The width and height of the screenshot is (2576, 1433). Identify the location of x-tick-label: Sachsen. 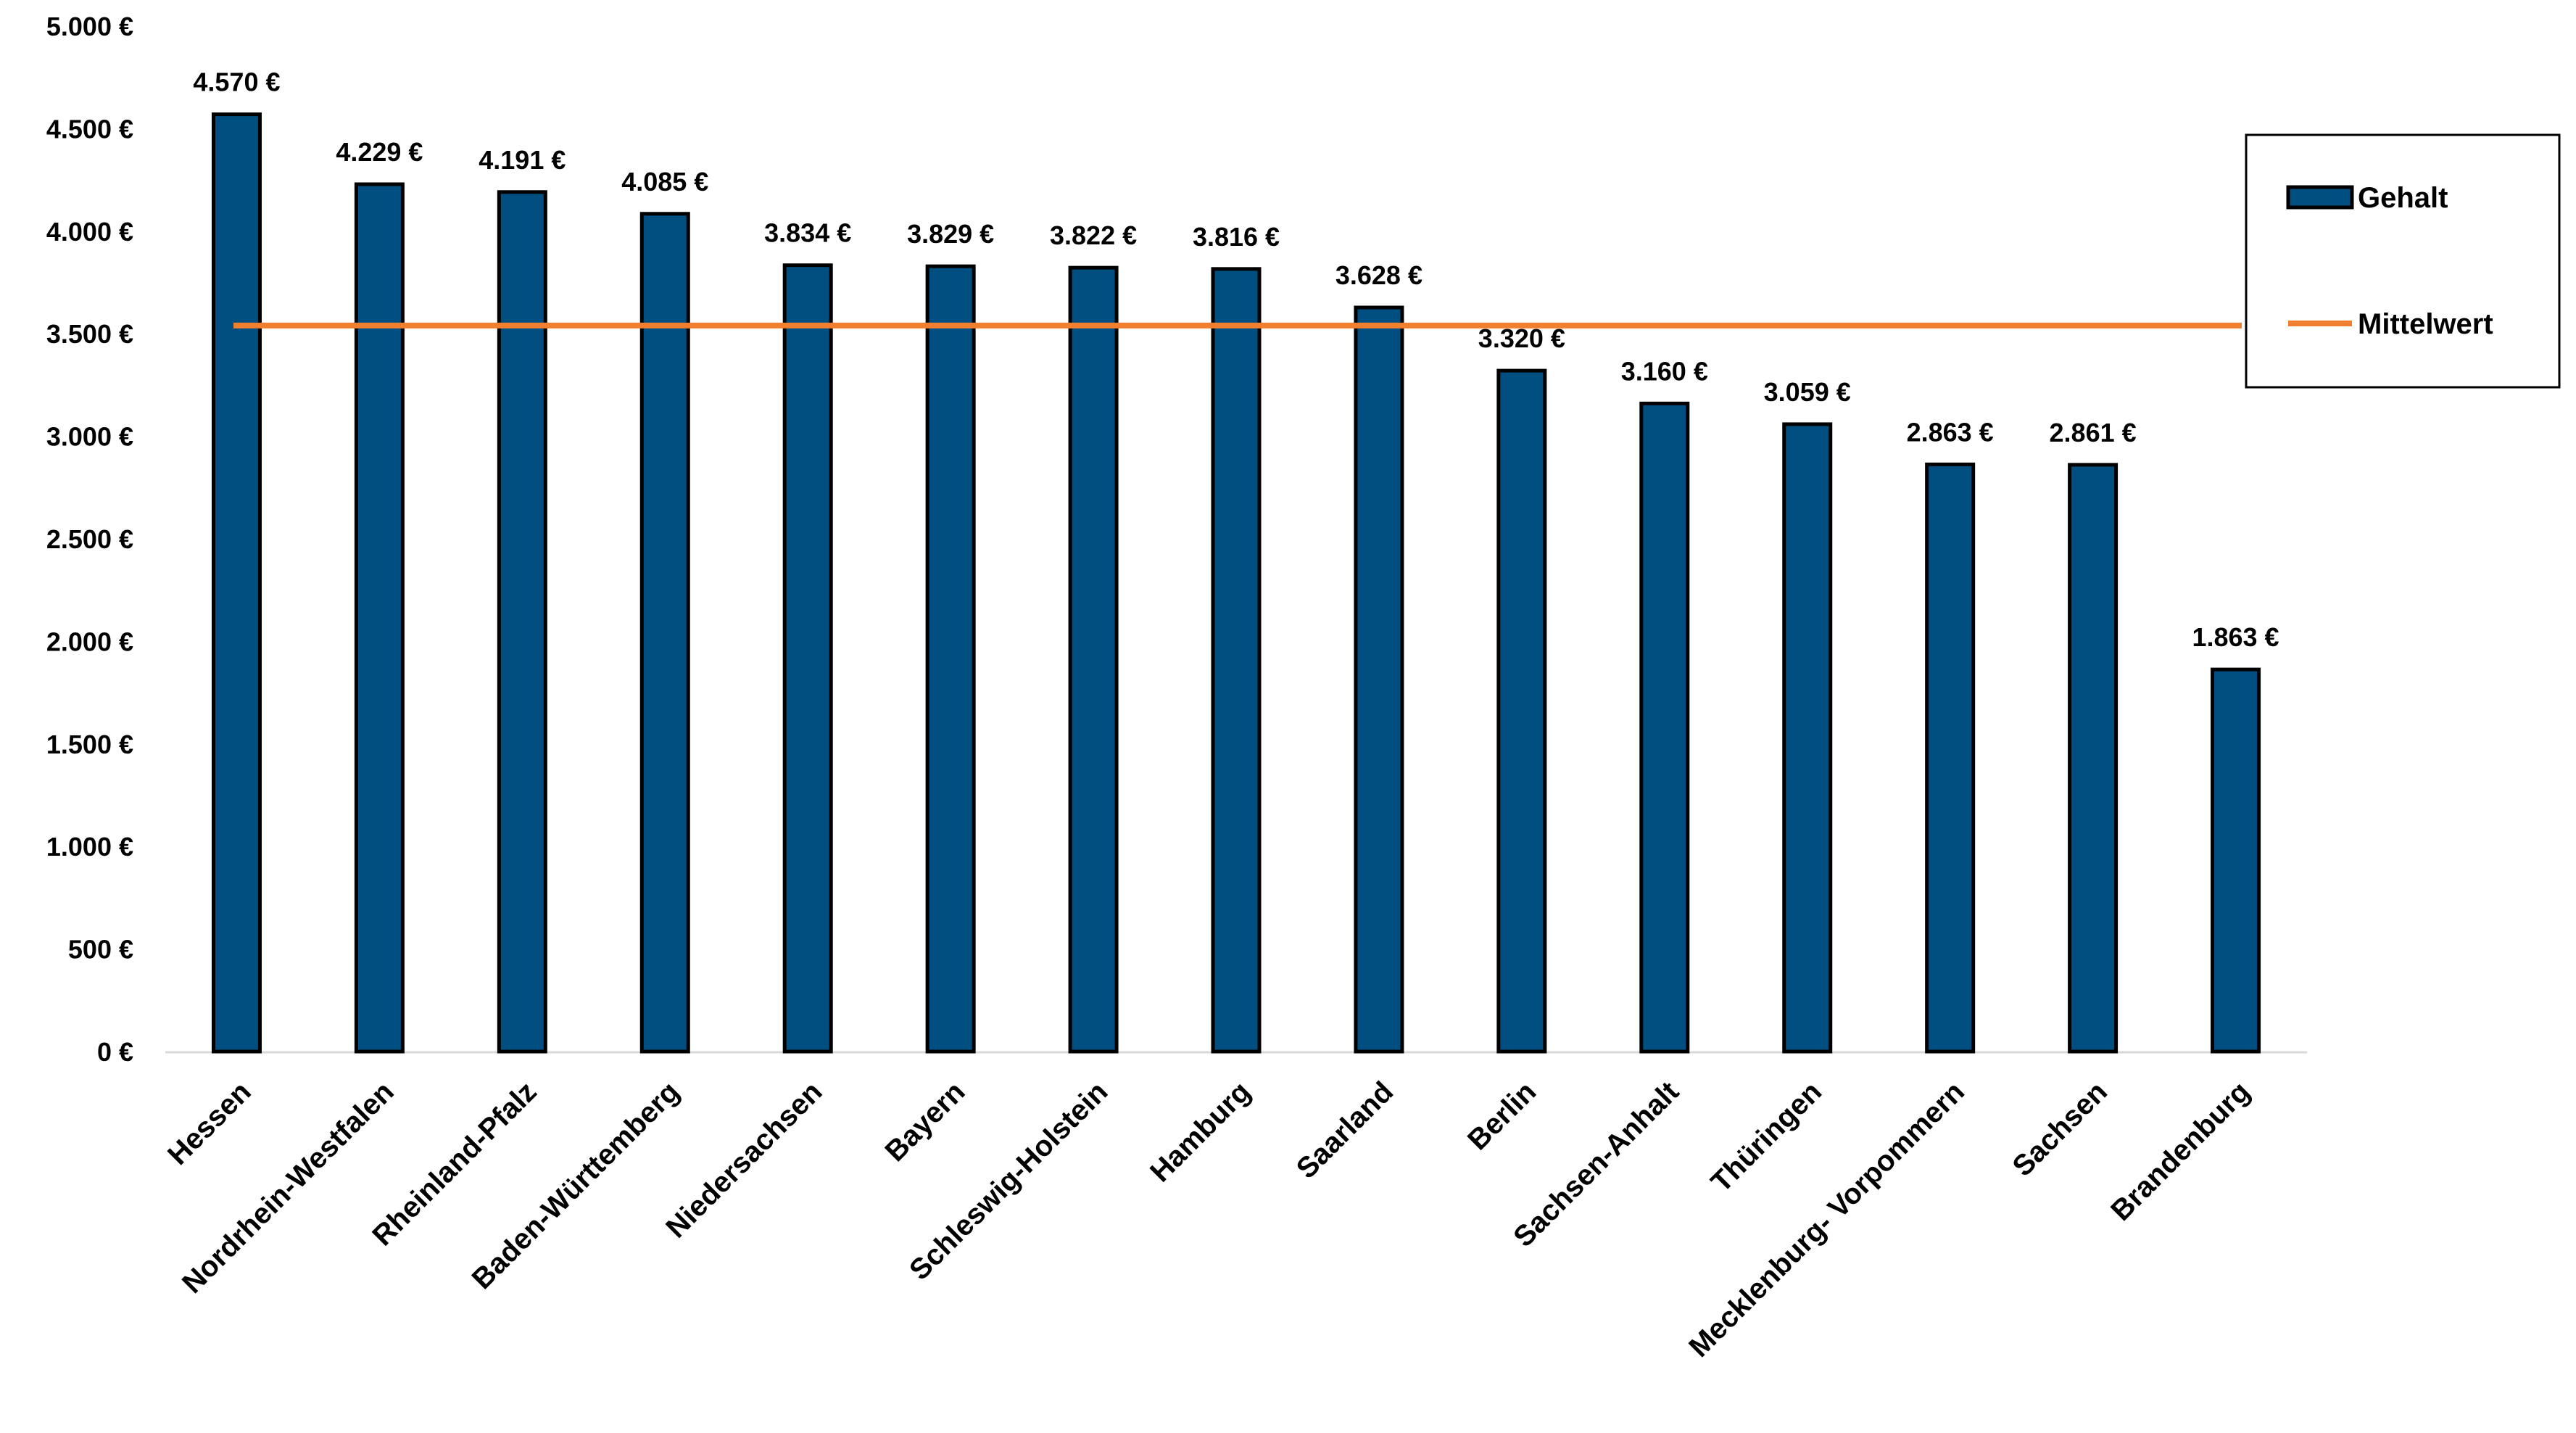
(2060, 1128).